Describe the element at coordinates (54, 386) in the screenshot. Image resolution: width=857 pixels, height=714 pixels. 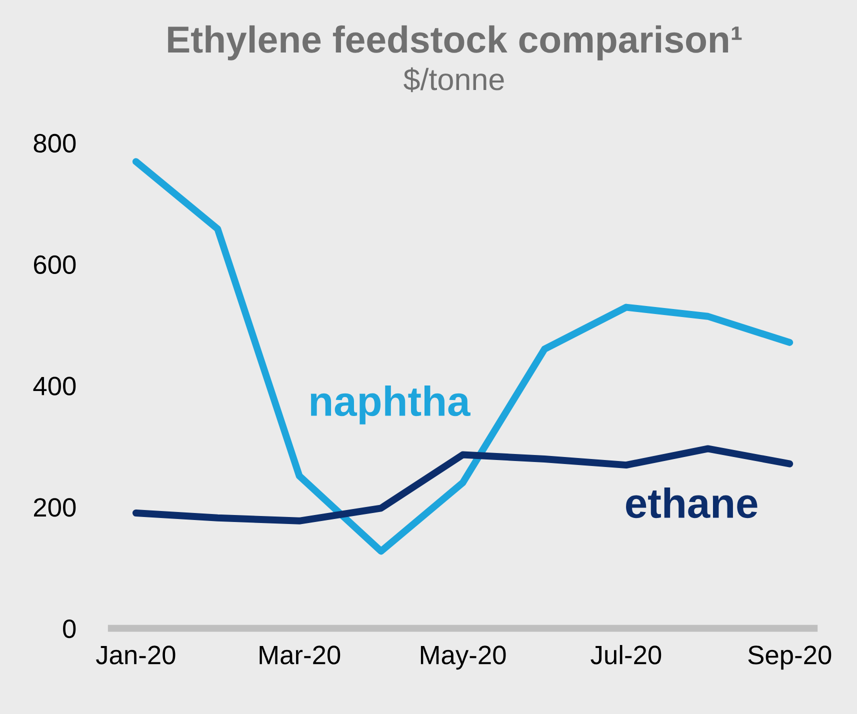
I see `y-tick-label: 400` at that location.